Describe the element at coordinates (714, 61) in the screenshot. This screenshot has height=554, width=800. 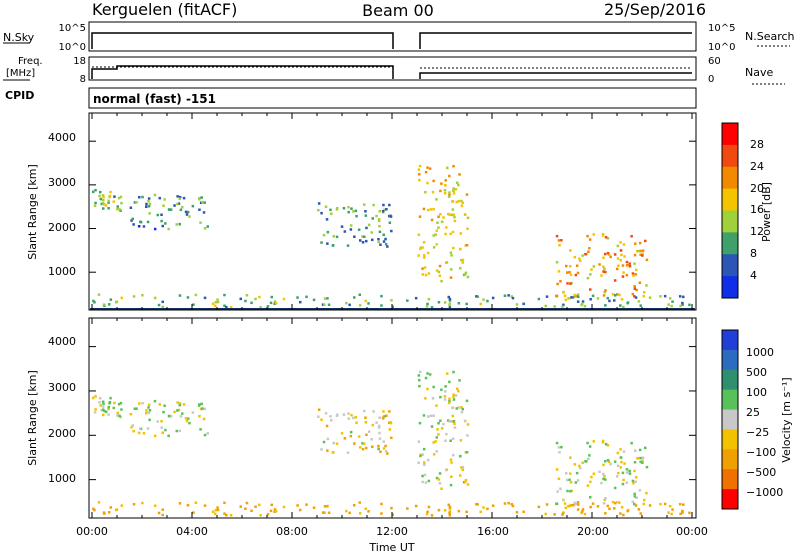
I see `nave-tick-top: 60` at that location.